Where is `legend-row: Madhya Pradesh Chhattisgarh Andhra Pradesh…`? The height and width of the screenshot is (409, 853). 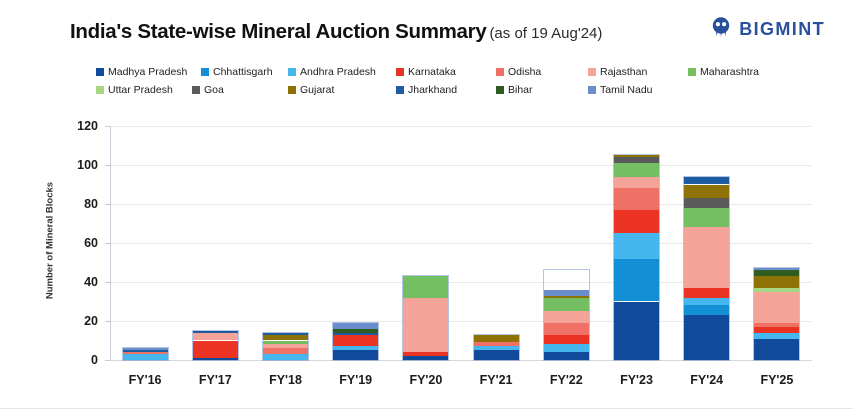
legend-row: Madhya Pradesh Chhattisgarh Andhra Pradesh… is located at coordinates (456, 72).